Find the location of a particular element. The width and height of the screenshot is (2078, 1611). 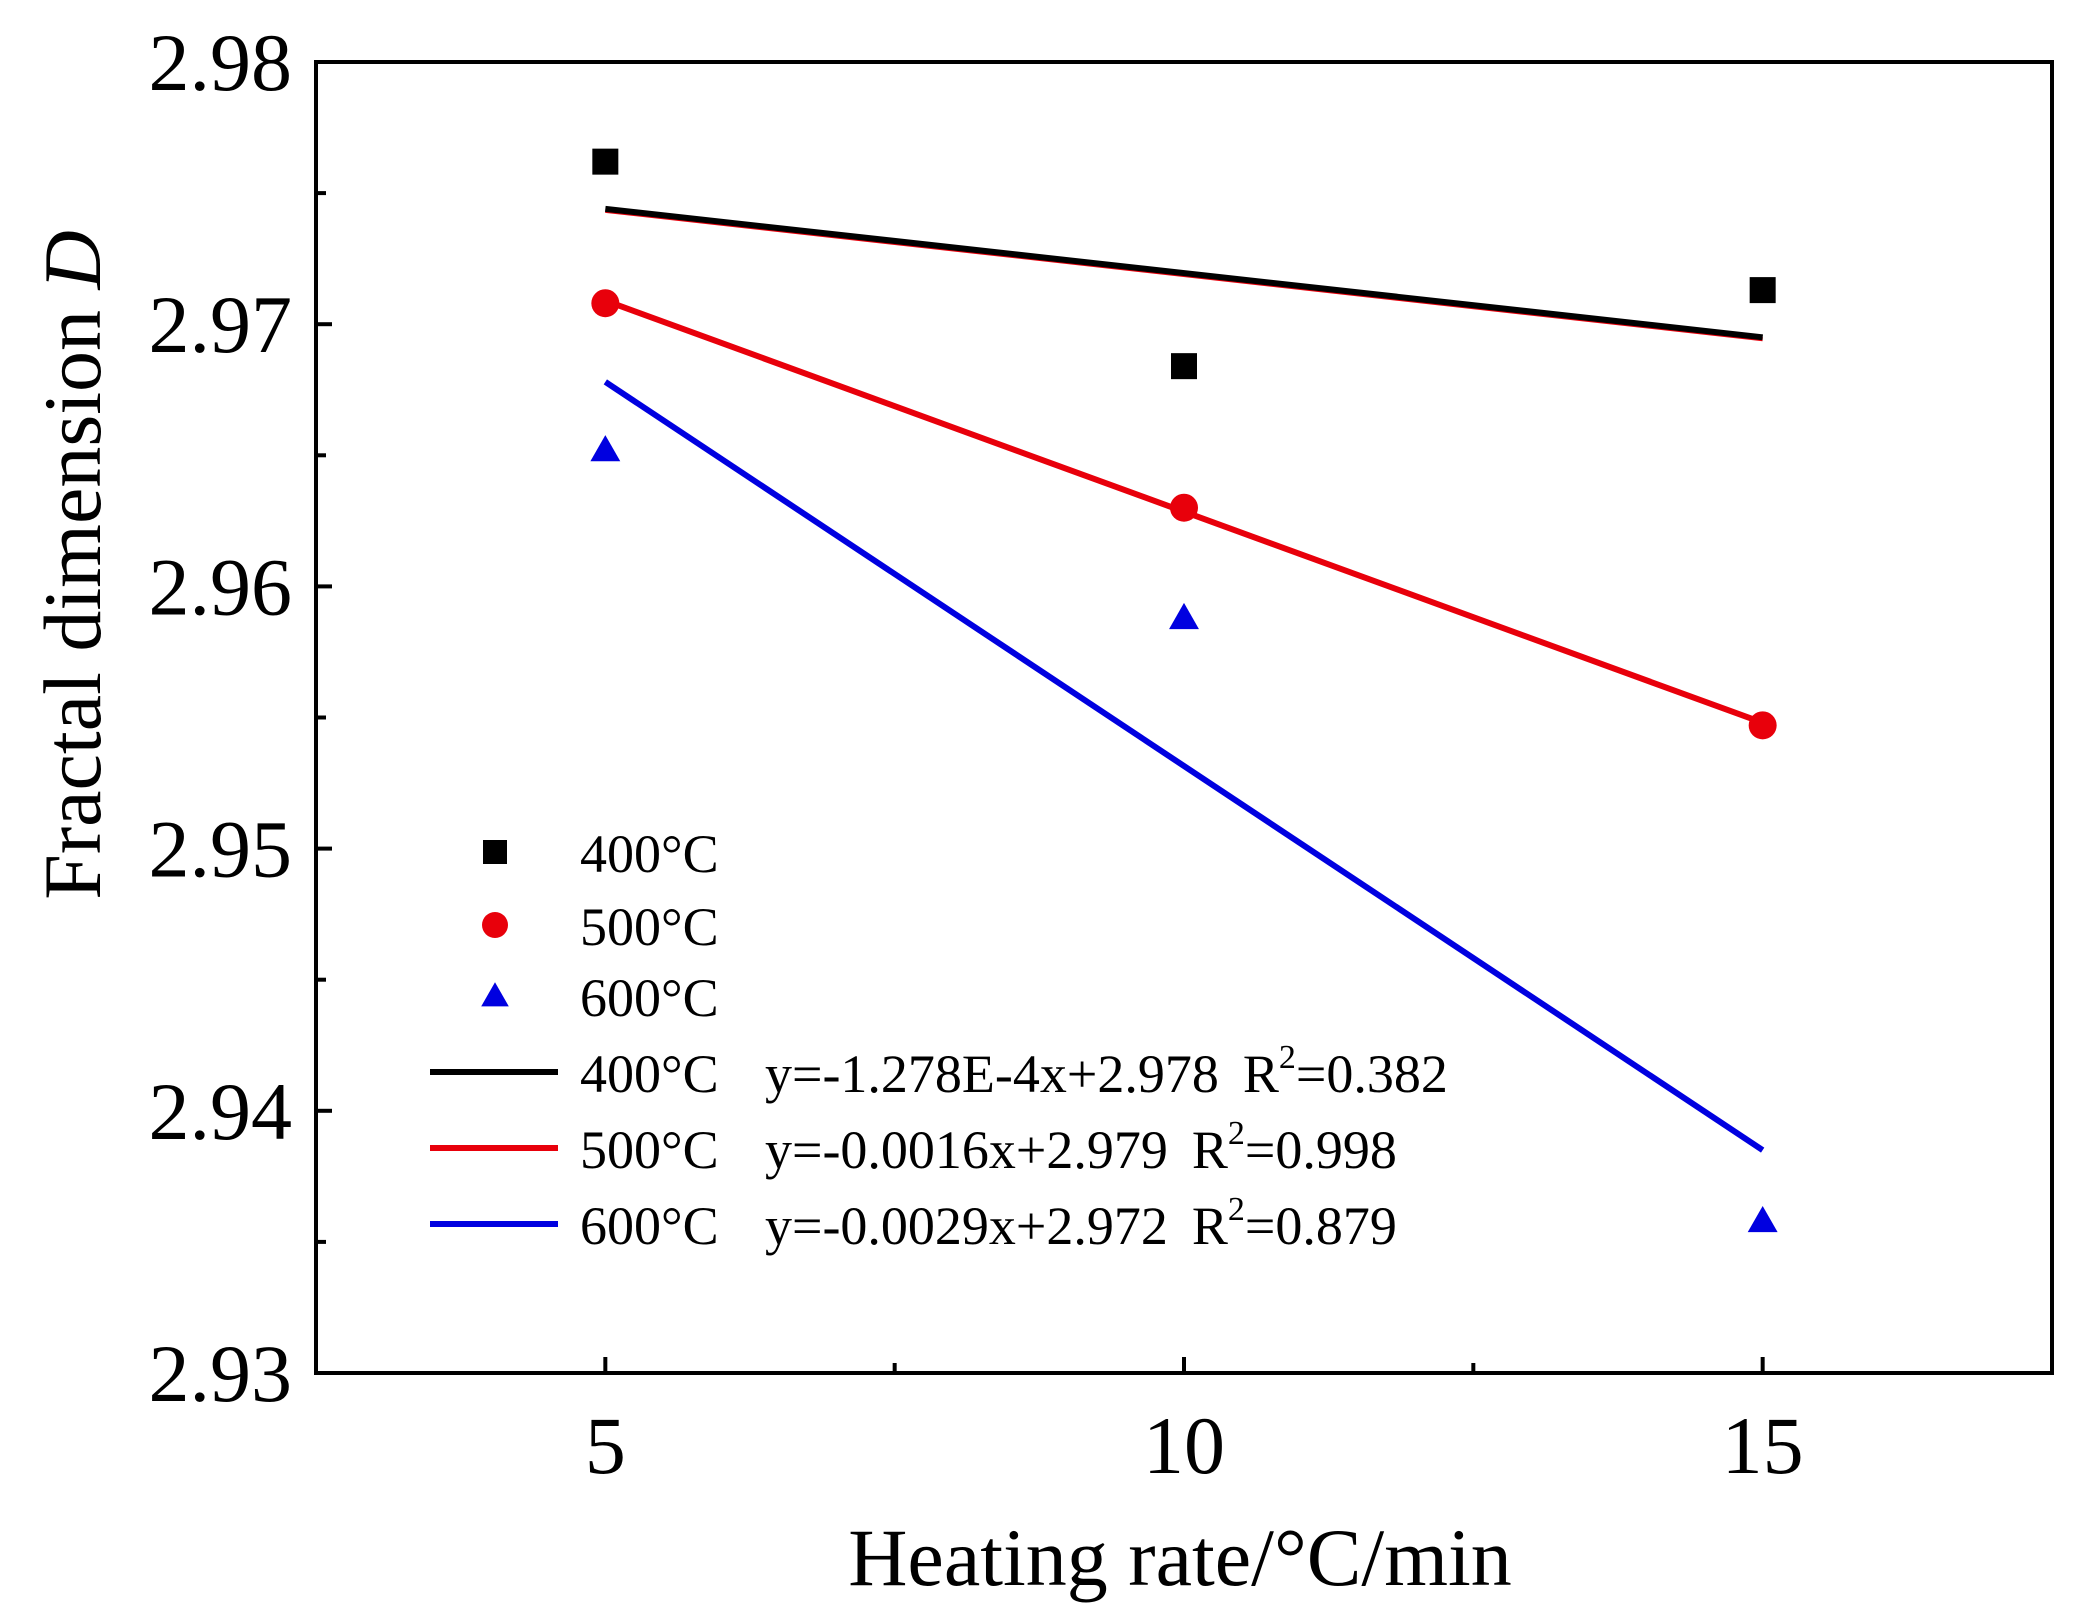

legend-fit-label: 600°C y=-0.0029x+2.972 R2=0.879 is located at coordinates (988, 1223).